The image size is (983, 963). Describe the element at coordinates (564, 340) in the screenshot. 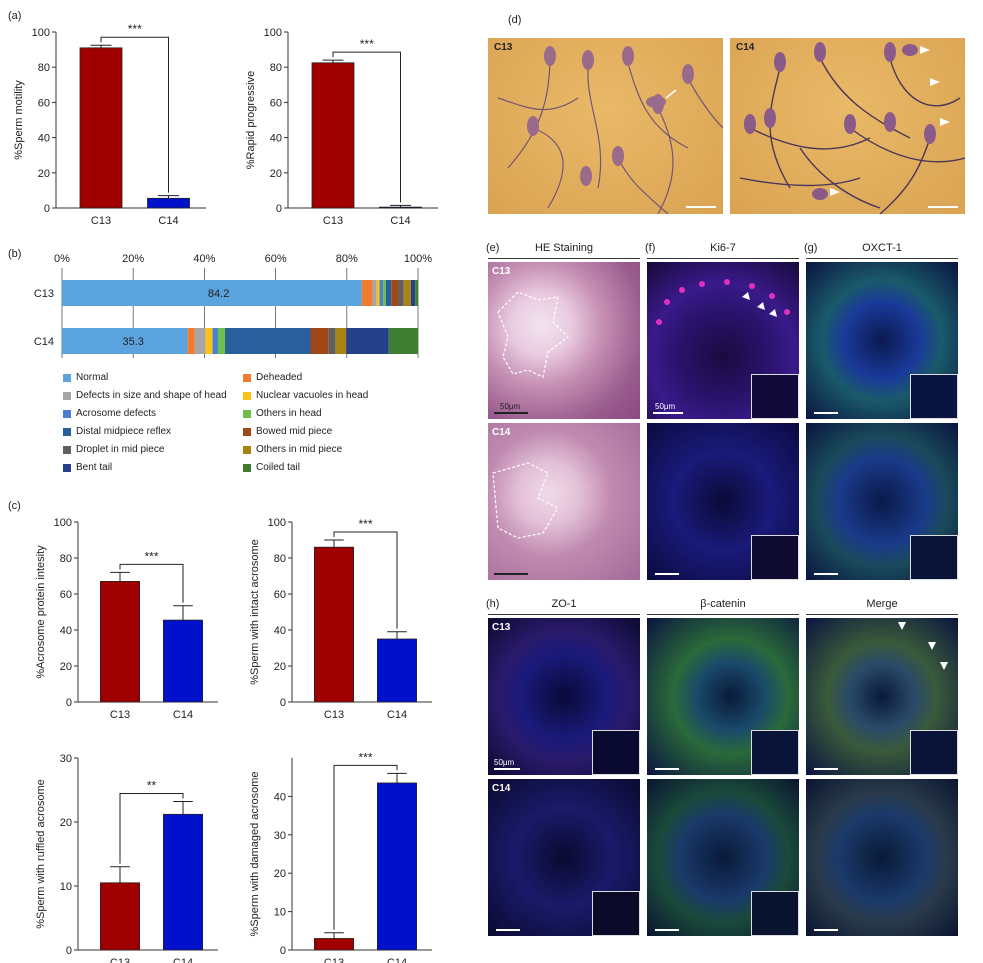

I see `he-stain-c13: C13 50μm` at that location.